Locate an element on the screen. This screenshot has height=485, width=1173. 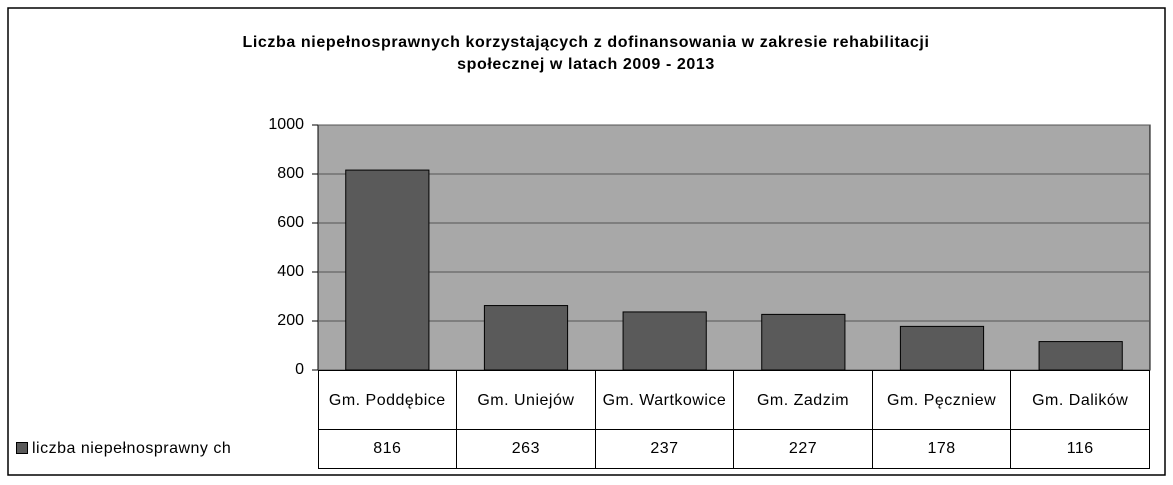
table-corner is located at coordinates (163, 400).